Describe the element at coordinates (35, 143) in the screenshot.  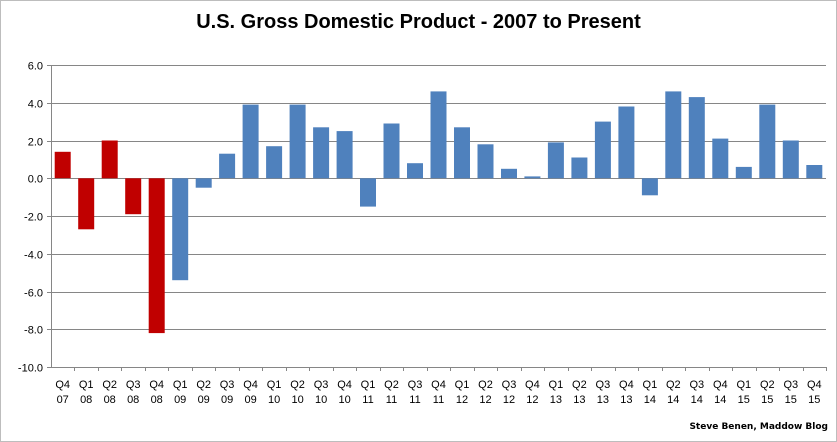
I see `y-tick-label: 2.0` at that location.